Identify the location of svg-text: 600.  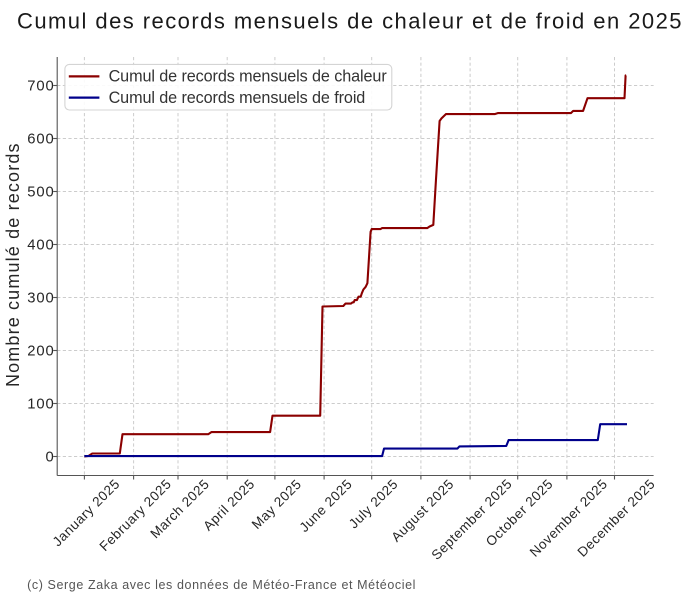
(40, 140).